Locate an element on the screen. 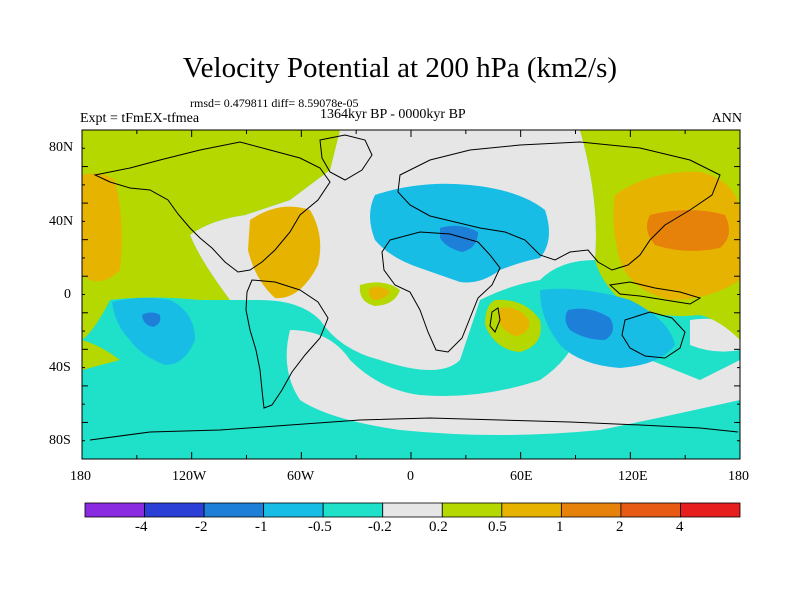 This screenshot has height=600, width=800. positive-mid-region-indian-ocean is located at coordinates (514, 321).